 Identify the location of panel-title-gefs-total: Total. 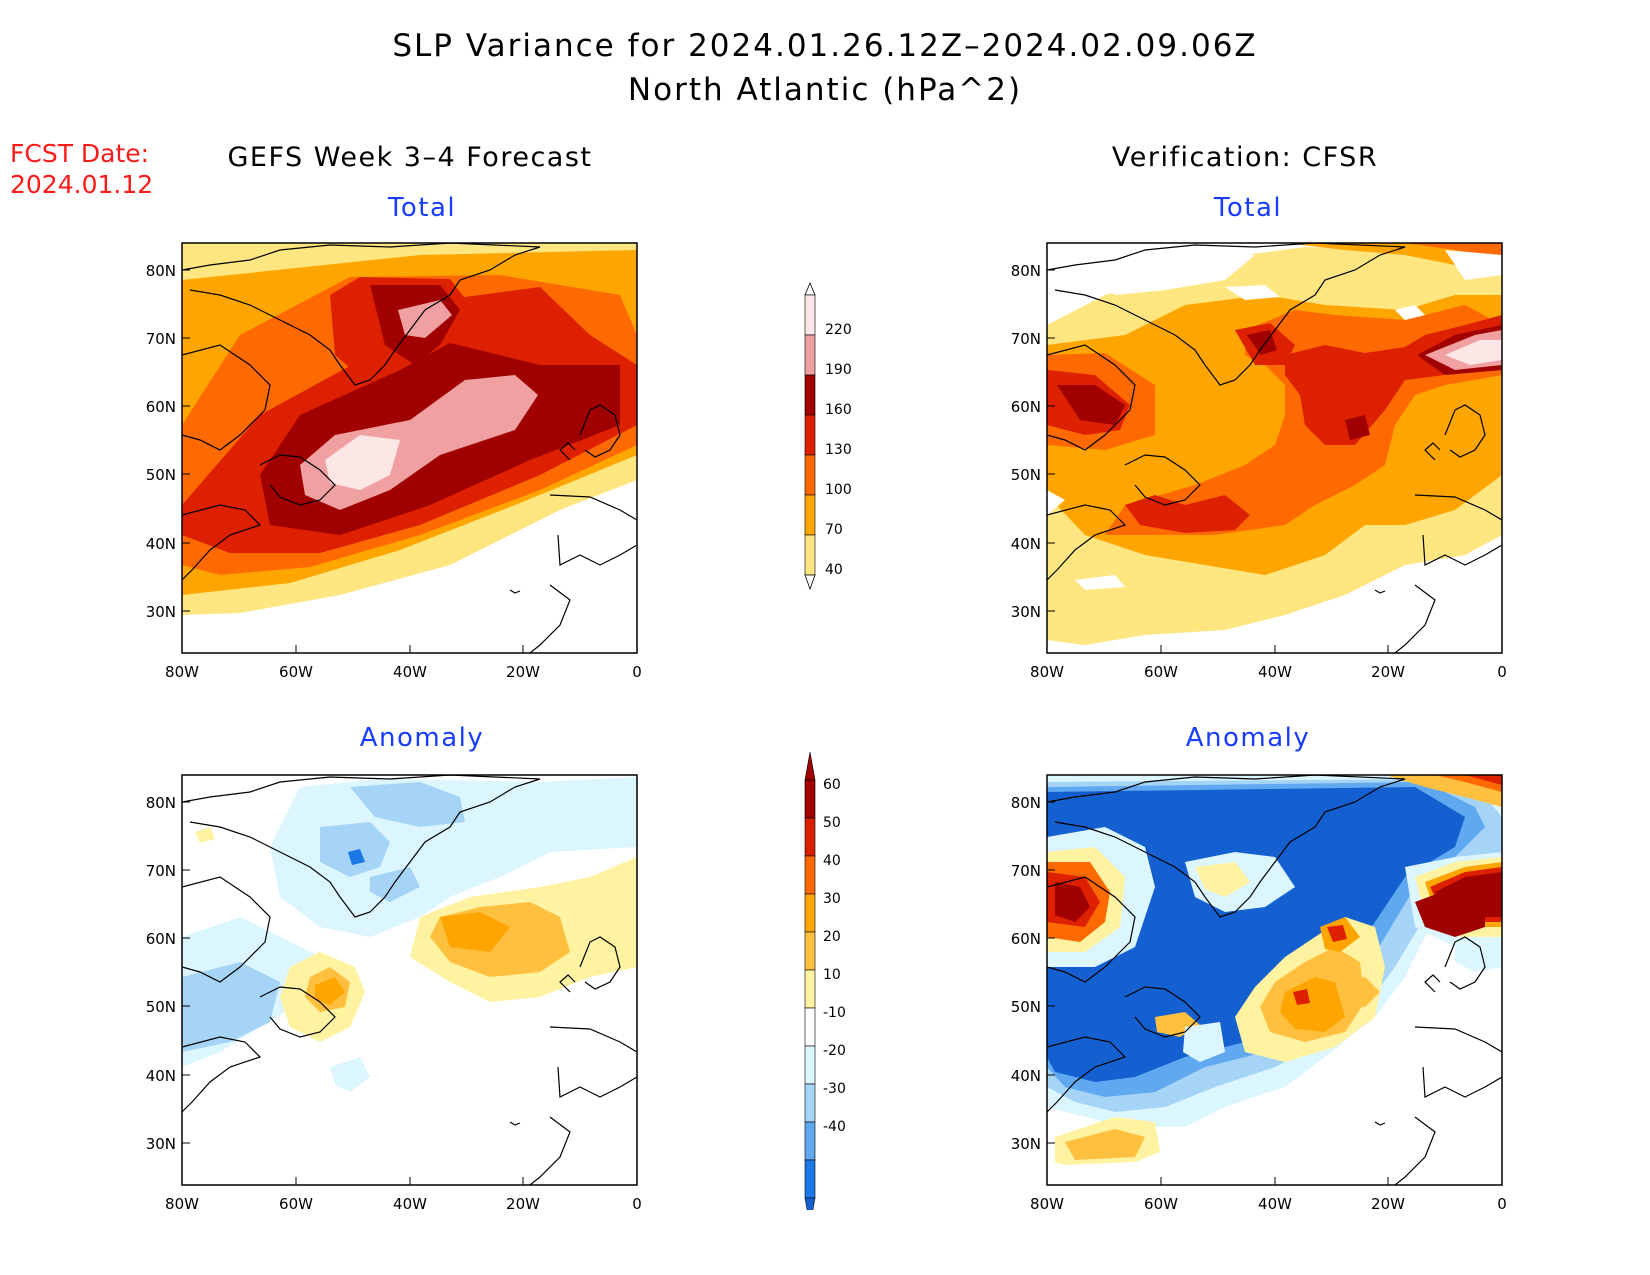
(422, 208).